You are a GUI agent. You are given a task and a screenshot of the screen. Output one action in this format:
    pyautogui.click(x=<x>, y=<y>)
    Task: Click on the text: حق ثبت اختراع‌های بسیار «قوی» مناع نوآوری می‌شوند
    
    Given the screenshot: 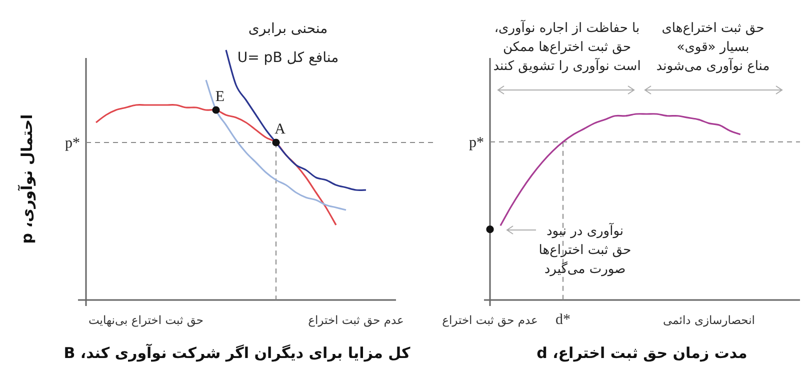 What is the action you would take?
    pyautogui.click(x=713, y=47)
    